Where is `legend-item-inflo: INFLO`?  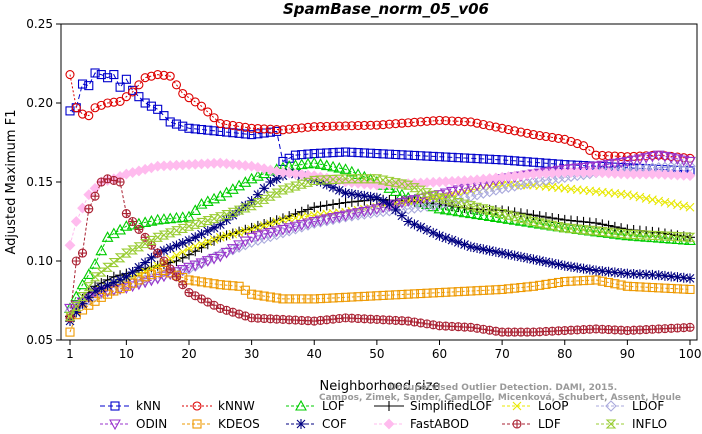
legend-item-inflo: INFLO is located at coordinates (631, 424).